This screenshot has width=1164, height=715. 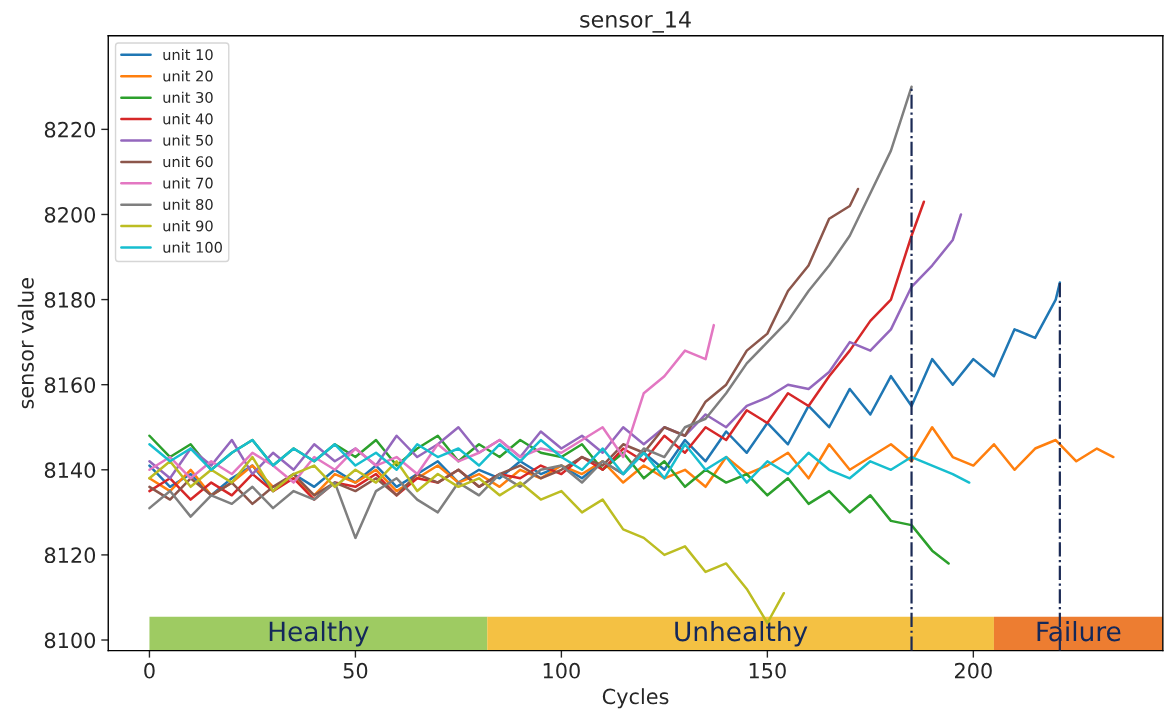 What do you see at coordinates (635, 22) in the screenshot?
I see `chart-title: sensor_14` at bounding box center [635, 22].